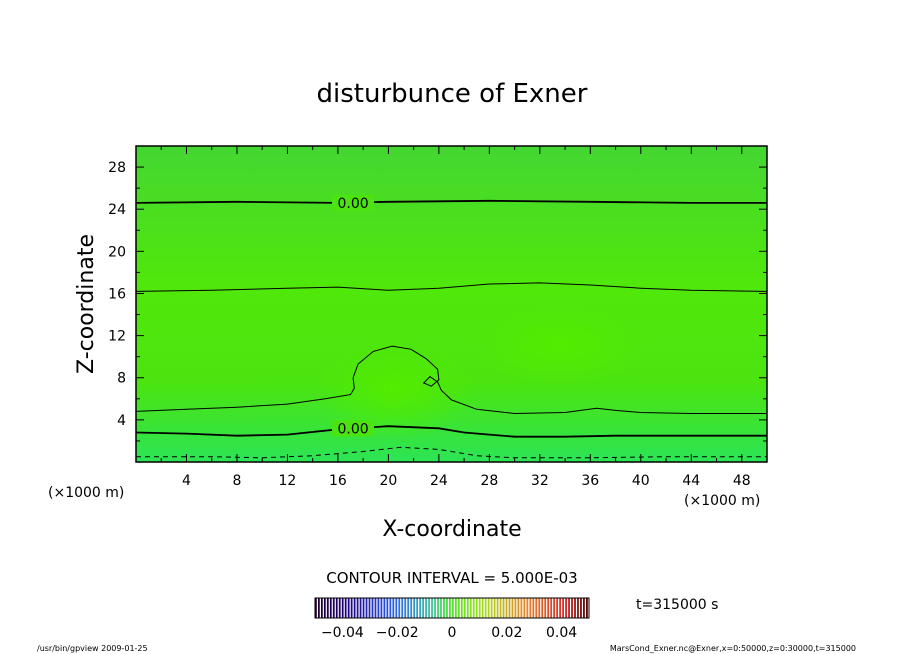 The height and width of the screenshot is (654, 904). I want to click on colorbar: −0.04 −0.02 0 0.02 0.04, so click(452, 619).